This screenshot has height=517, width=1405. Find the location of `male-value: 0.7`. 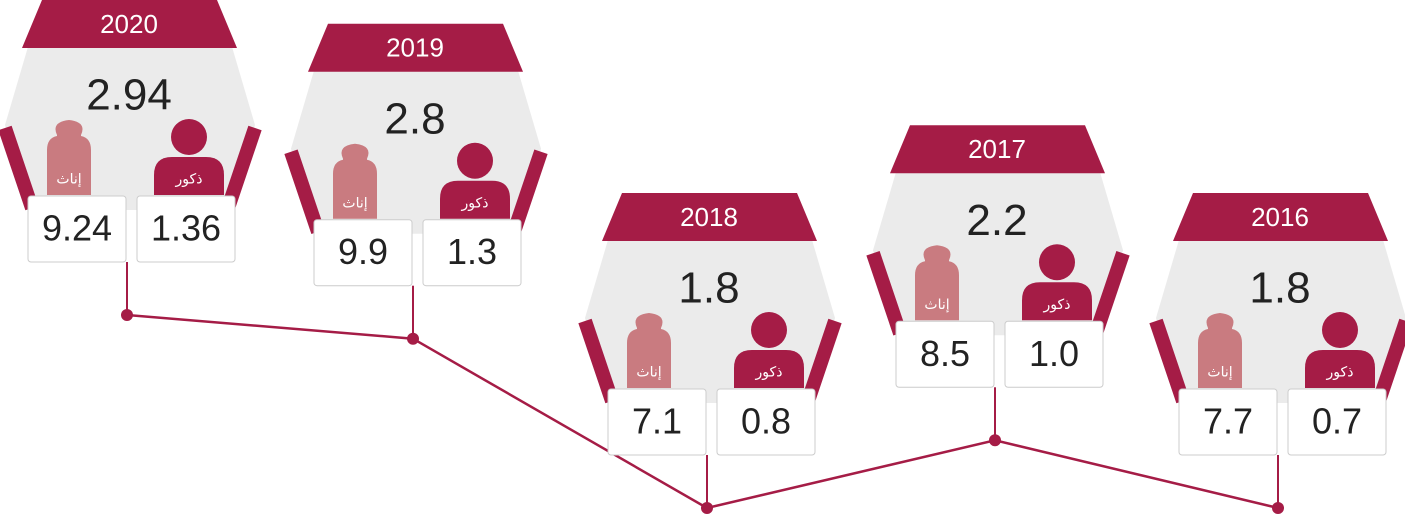

male-value: 0.7 is located at coordinates (1337, 421).